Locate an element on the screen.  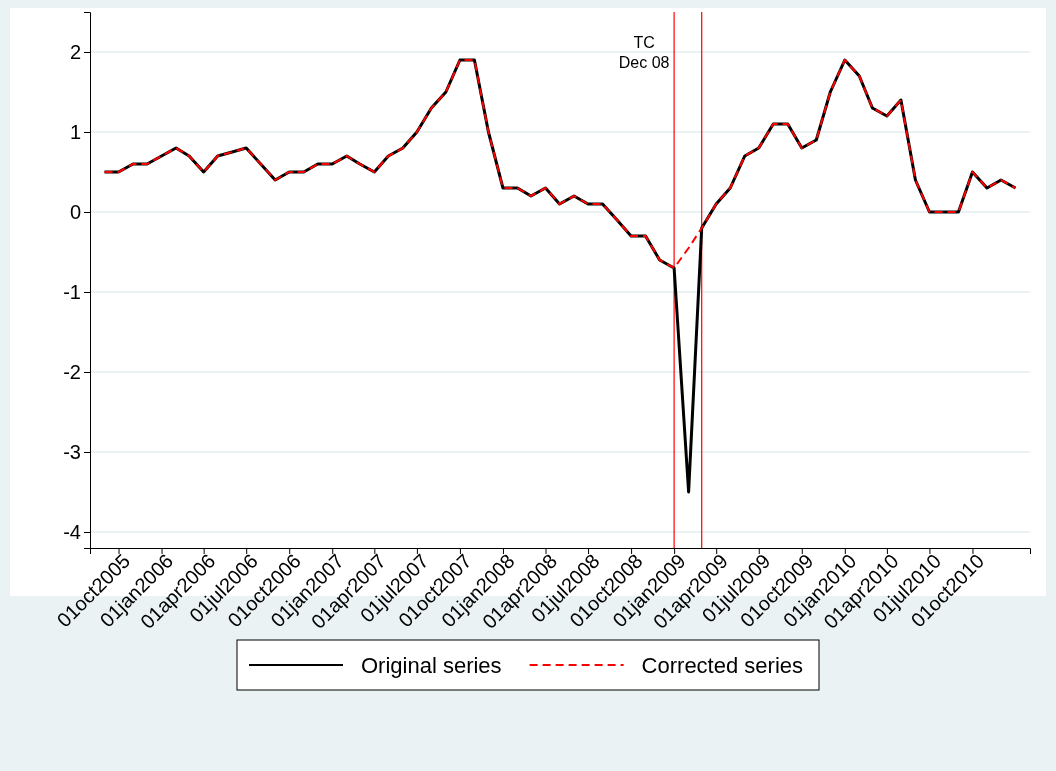
legend-label: Corrected series is located at coordinates (722, 665).